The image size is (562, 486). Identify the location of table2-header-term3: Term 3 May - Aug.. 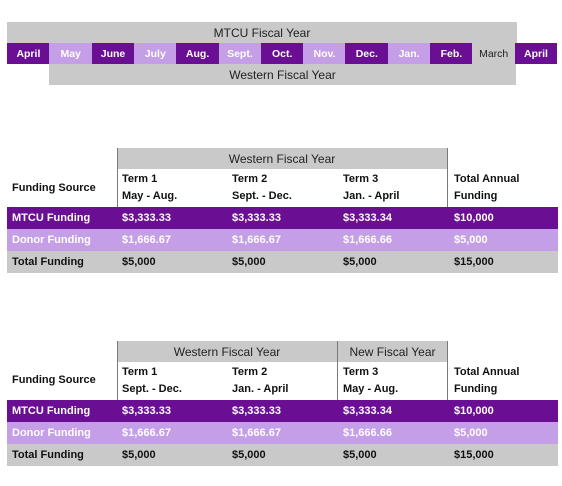
(370, 381).